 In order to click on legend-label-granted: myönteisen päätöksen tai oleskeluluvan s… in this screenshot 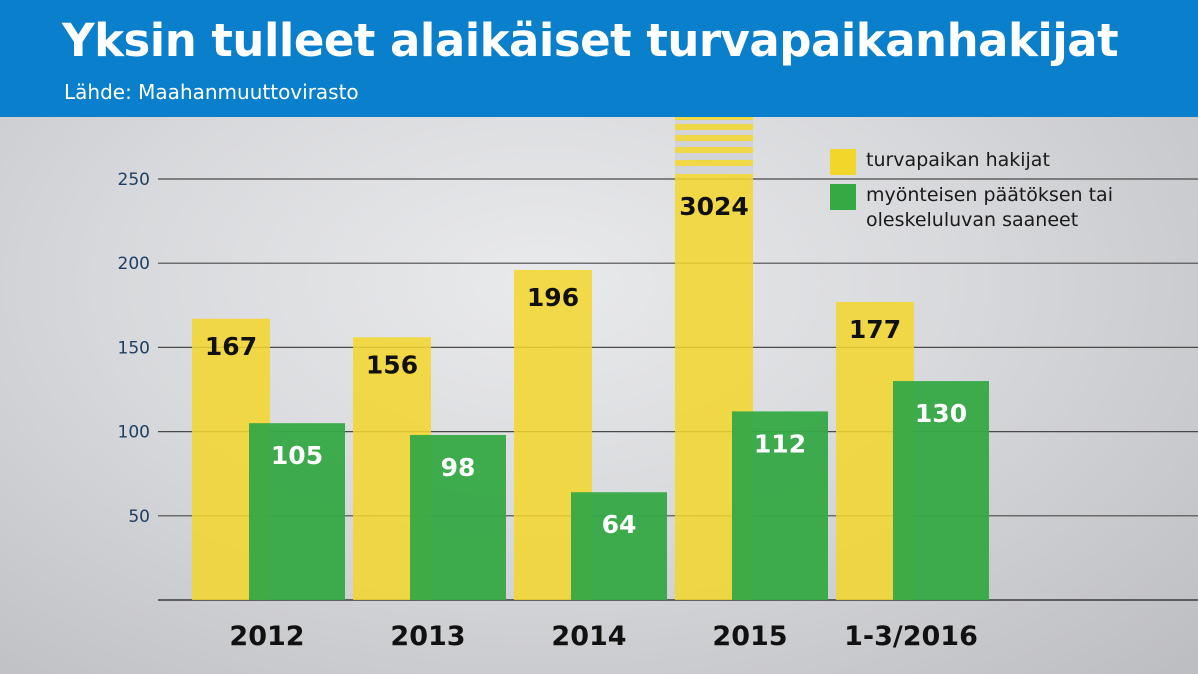, I will do `click(989, 207)`.